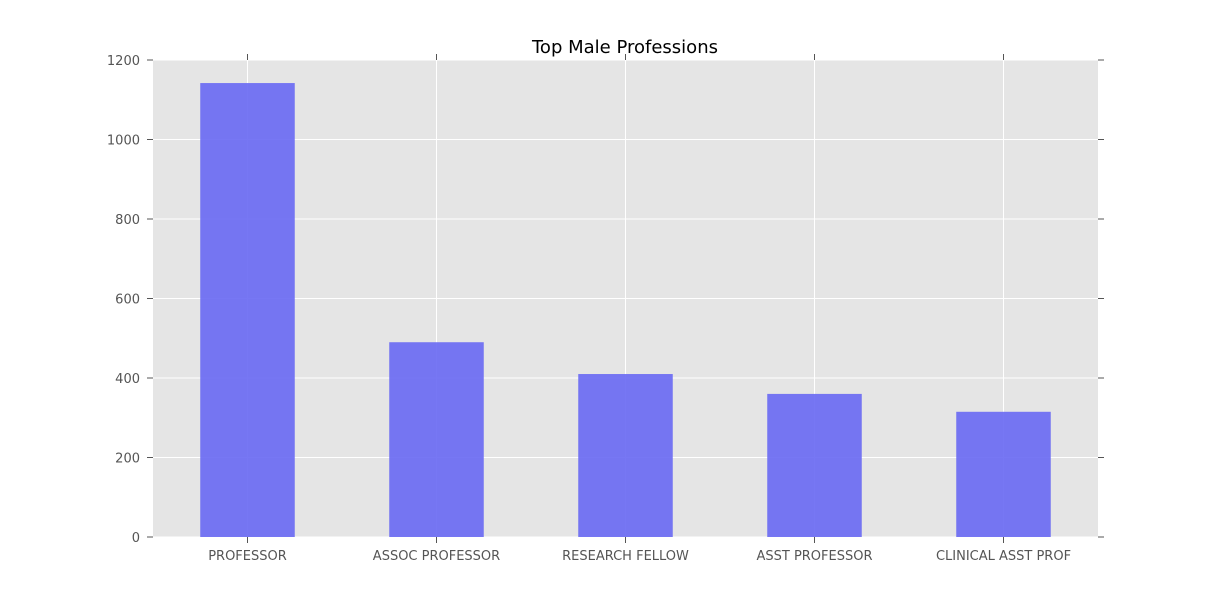  I want to click on y-tick-label: 200, so click(127, 459).